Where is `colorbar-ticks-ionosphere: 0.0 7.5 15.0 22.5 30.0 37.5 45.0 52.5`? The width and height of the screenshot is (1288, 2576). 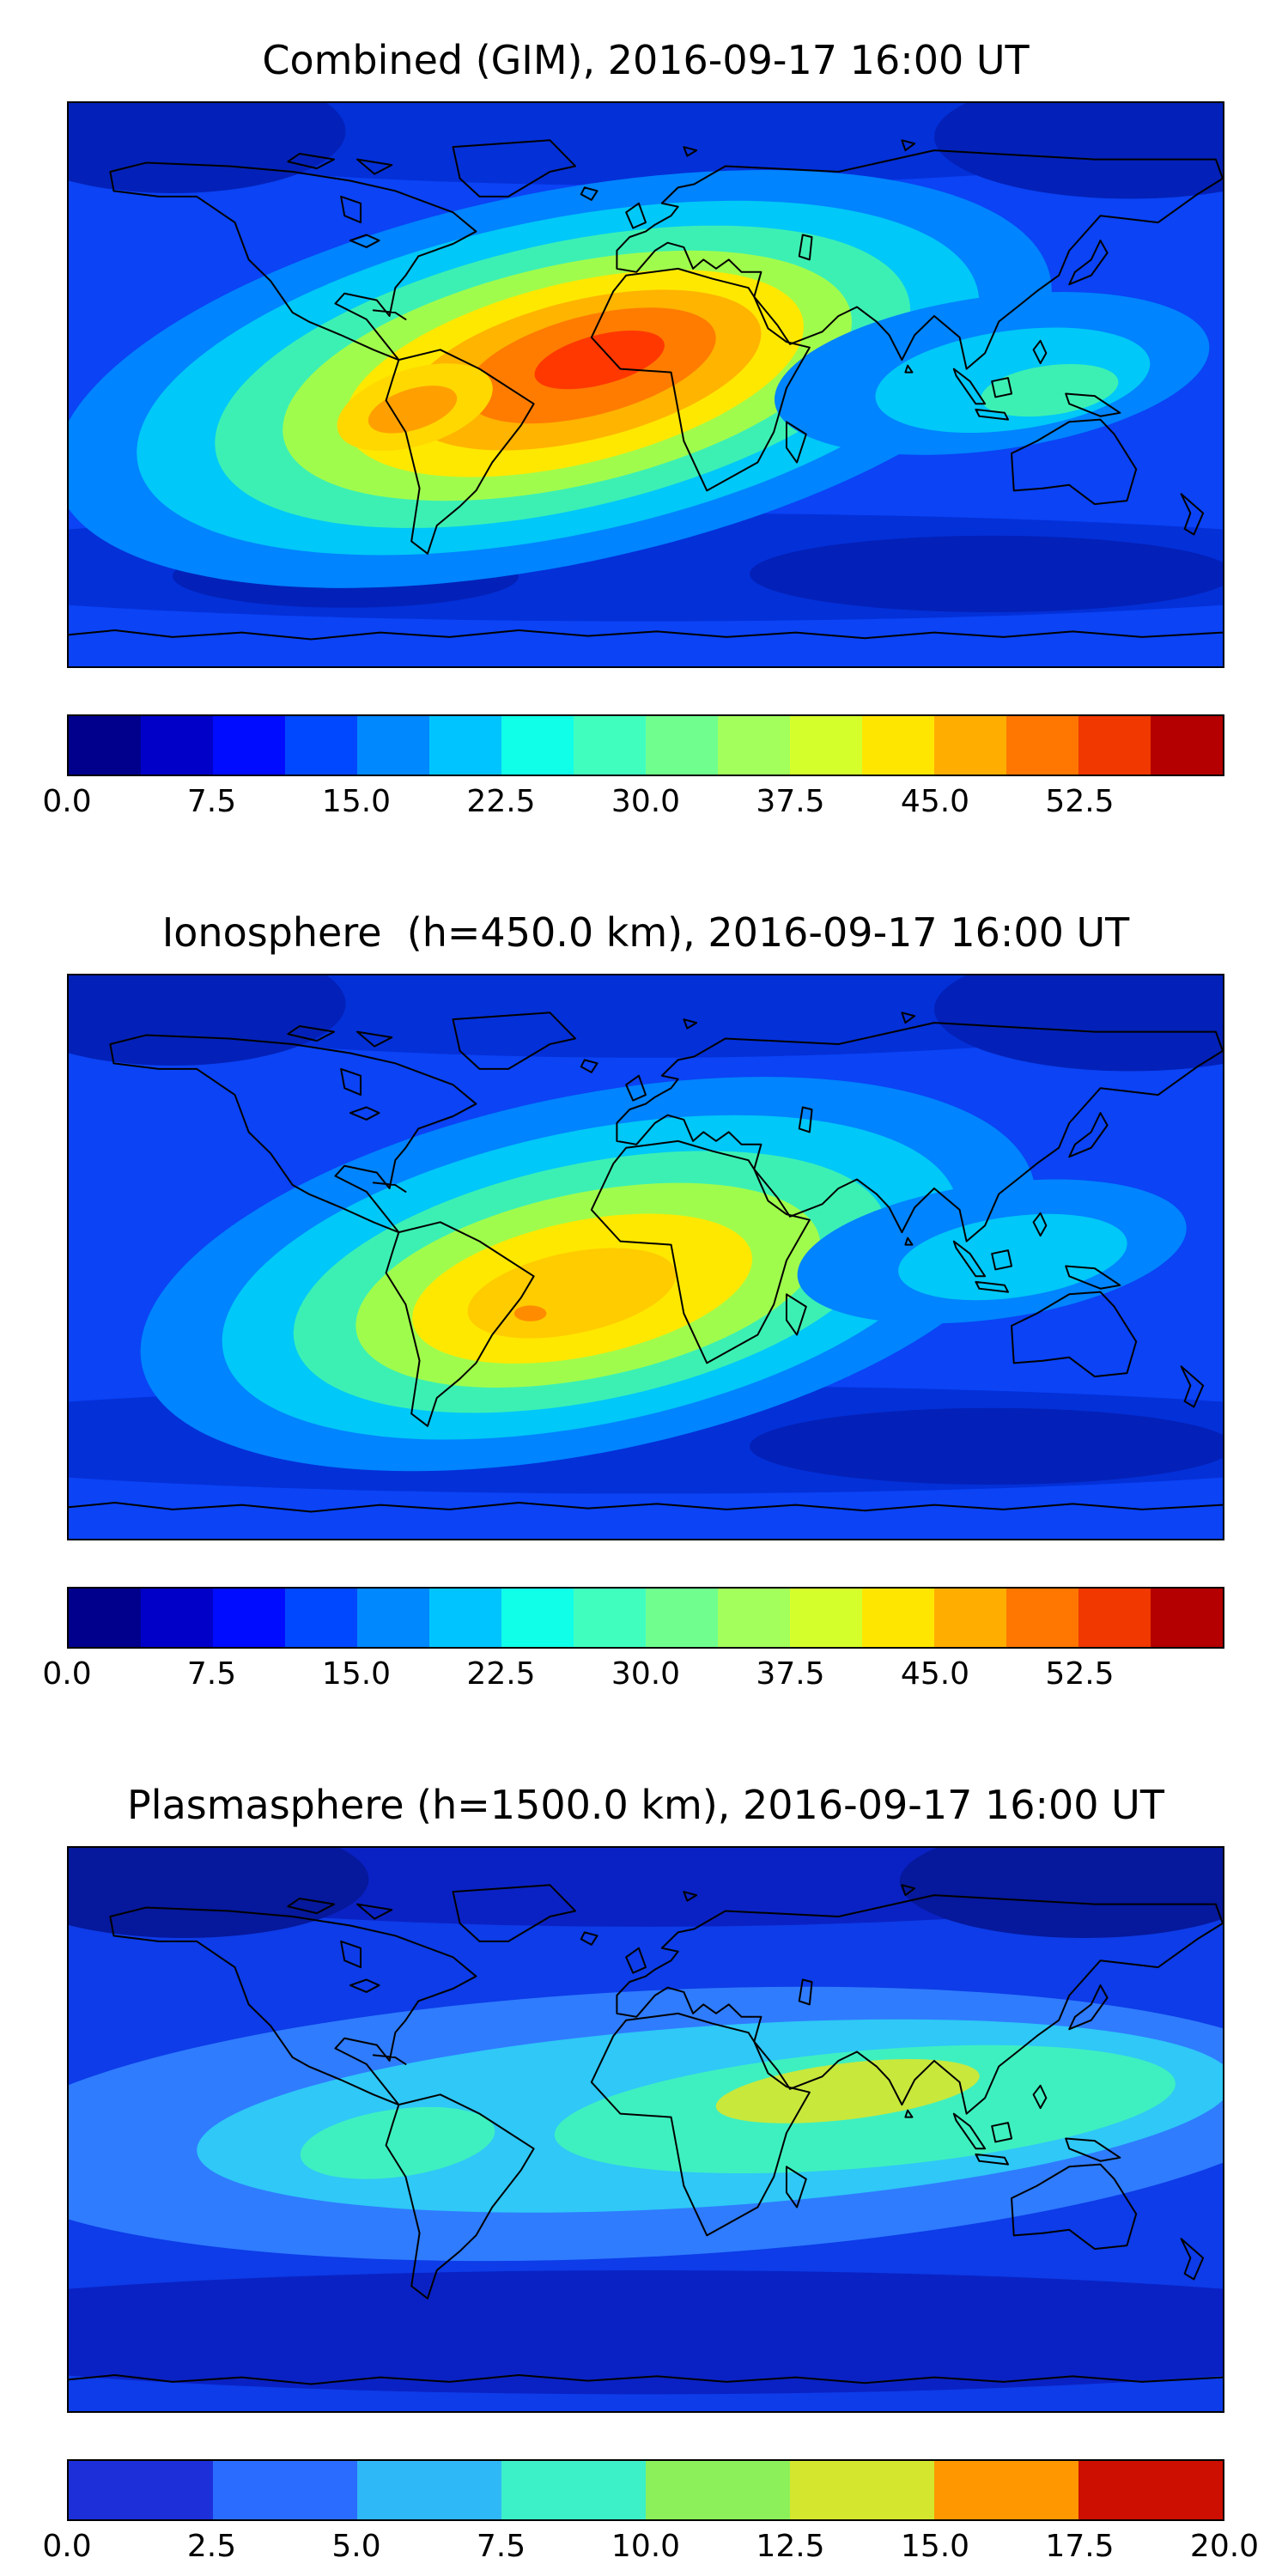
colorbar-ticks-ionosphere: 0.0 7.5 15.0 22.5 30.0 37.5 45.0 52.5 is located at coordinates (633, 1676).